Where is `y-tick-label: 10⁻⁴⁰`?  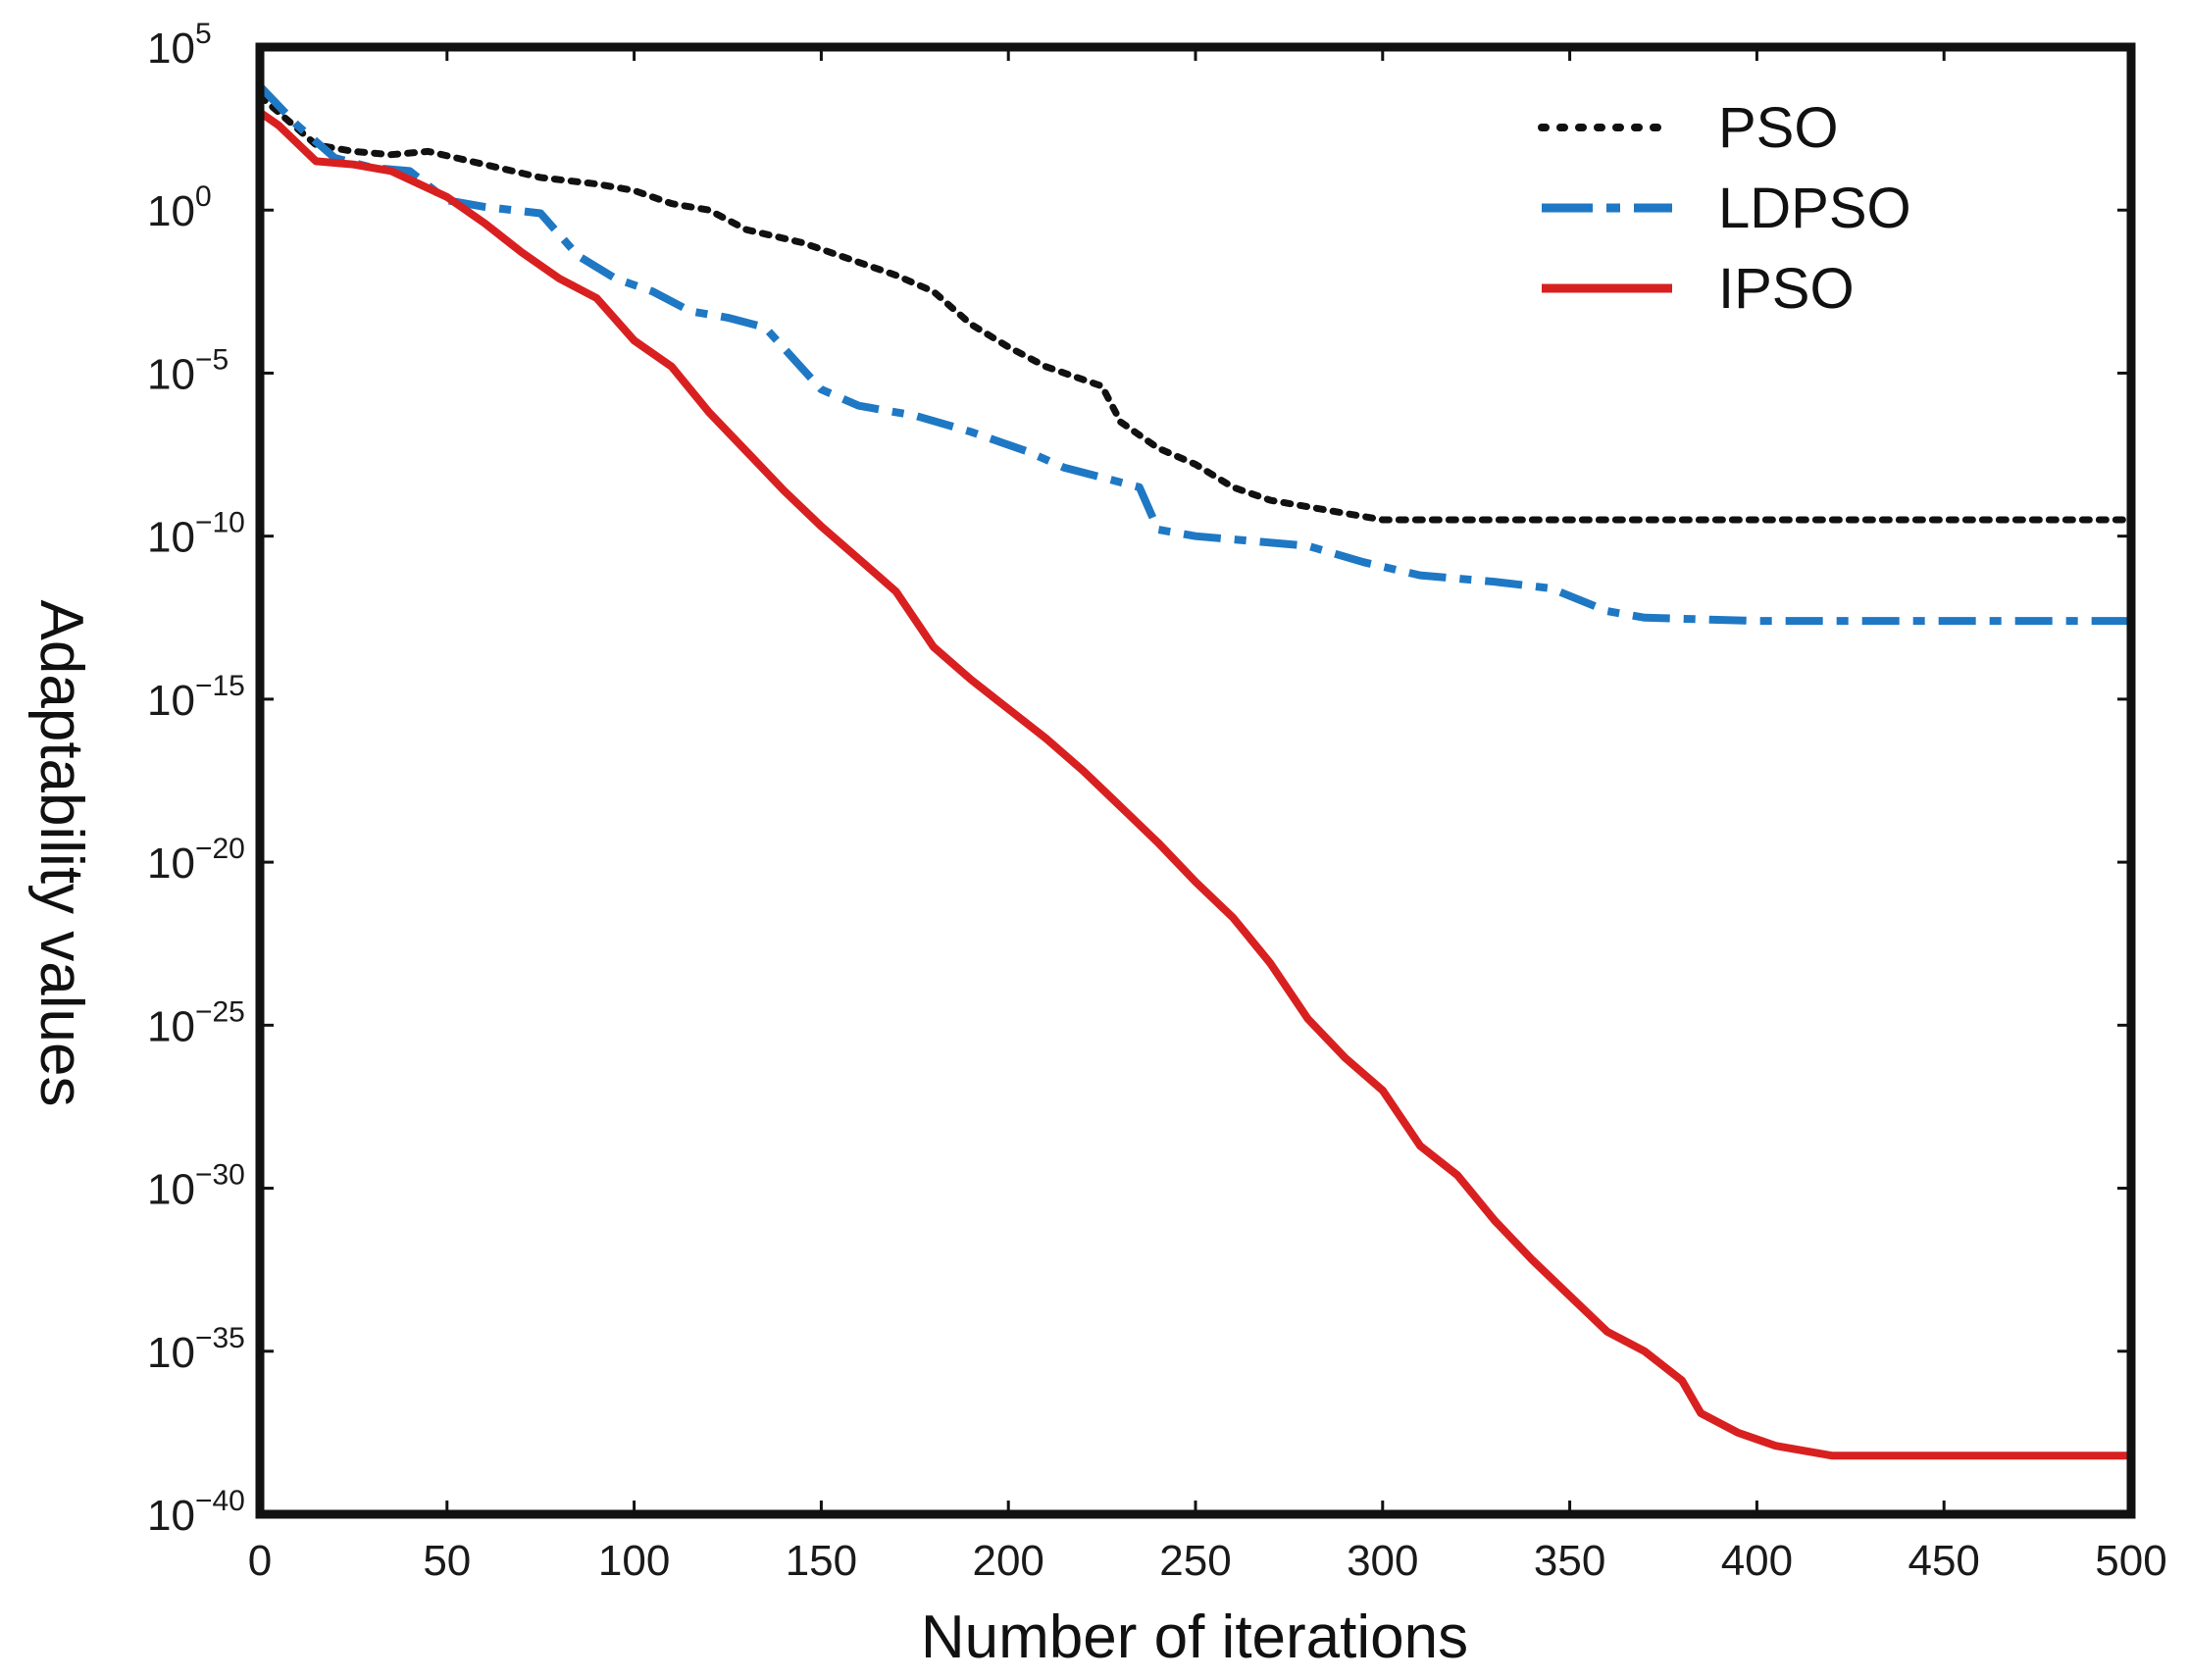 y-tick-label: 10⁻⁴⁰ is located at coordinates (196, 1512).